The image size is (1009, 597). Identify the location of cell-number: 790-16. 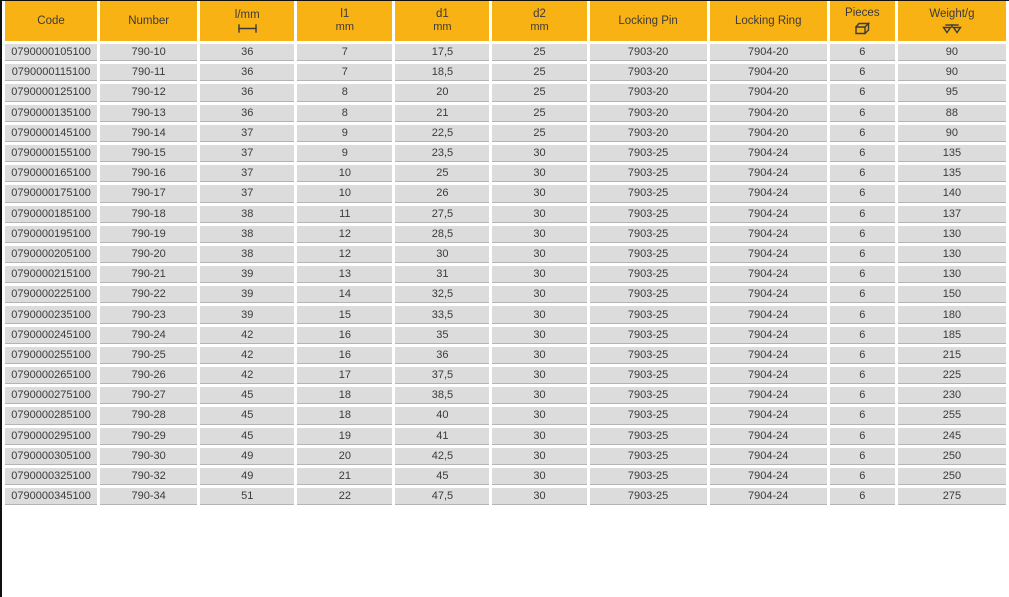
(149, 172).